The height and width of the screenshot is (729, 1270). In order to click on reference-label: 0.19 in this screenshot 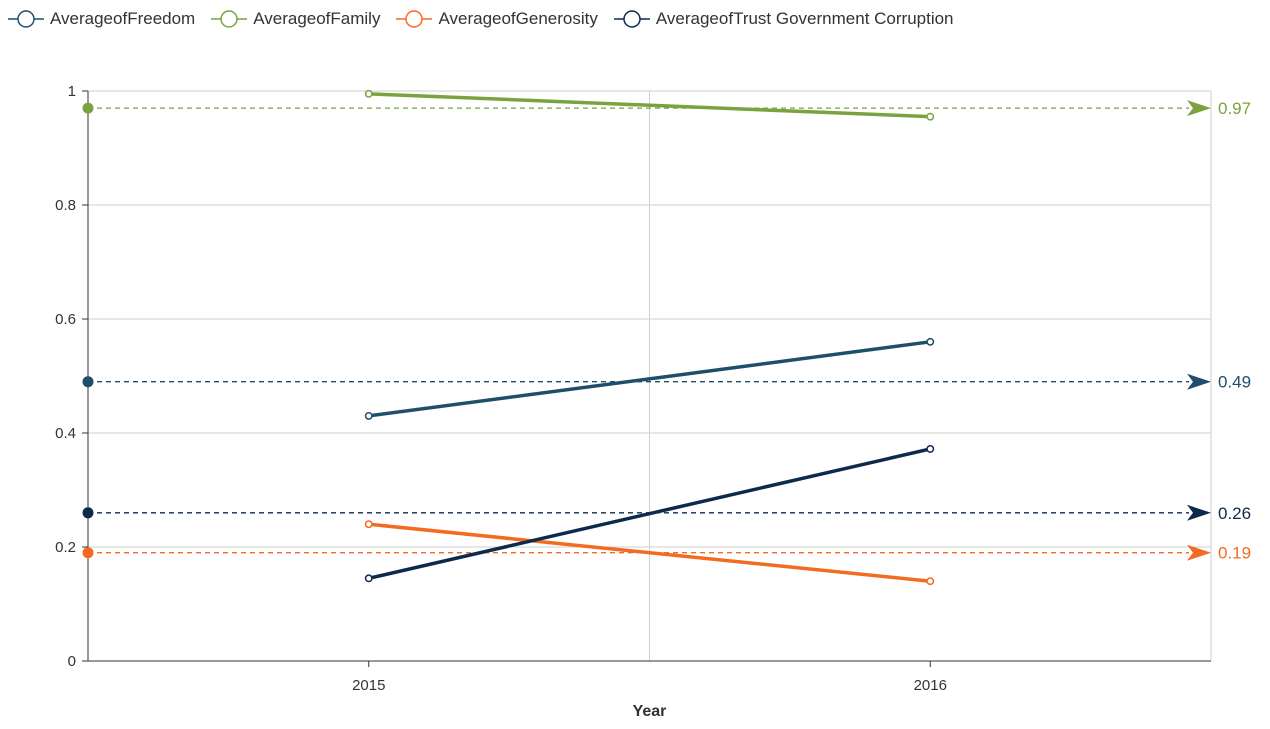, I will do `click(1234, 553)`.